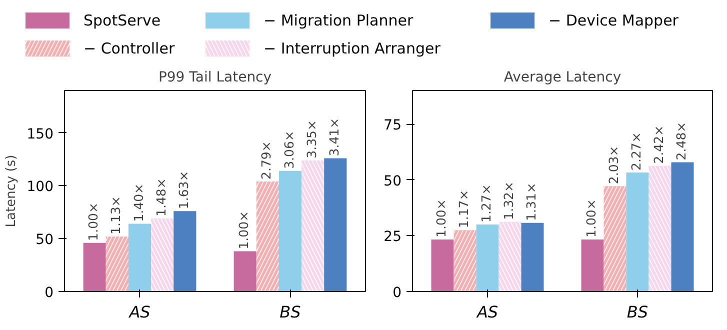 The width and height of the screenshot is (727, 330). Describe the element at coordinates (116, 215) in the screenshot. I see `annotation: 1.13×` at that location.